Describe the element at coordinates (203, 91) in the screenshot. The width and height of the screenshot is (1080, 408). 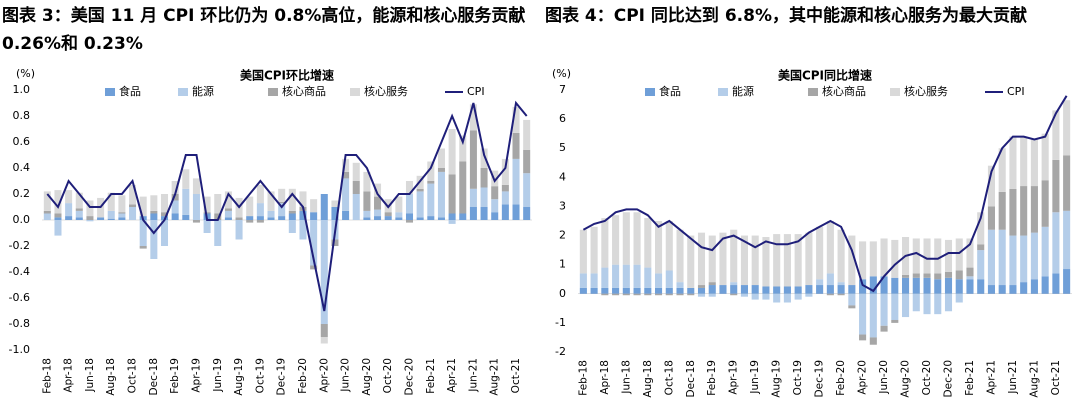
I see `legend-label: 能源` at that location.